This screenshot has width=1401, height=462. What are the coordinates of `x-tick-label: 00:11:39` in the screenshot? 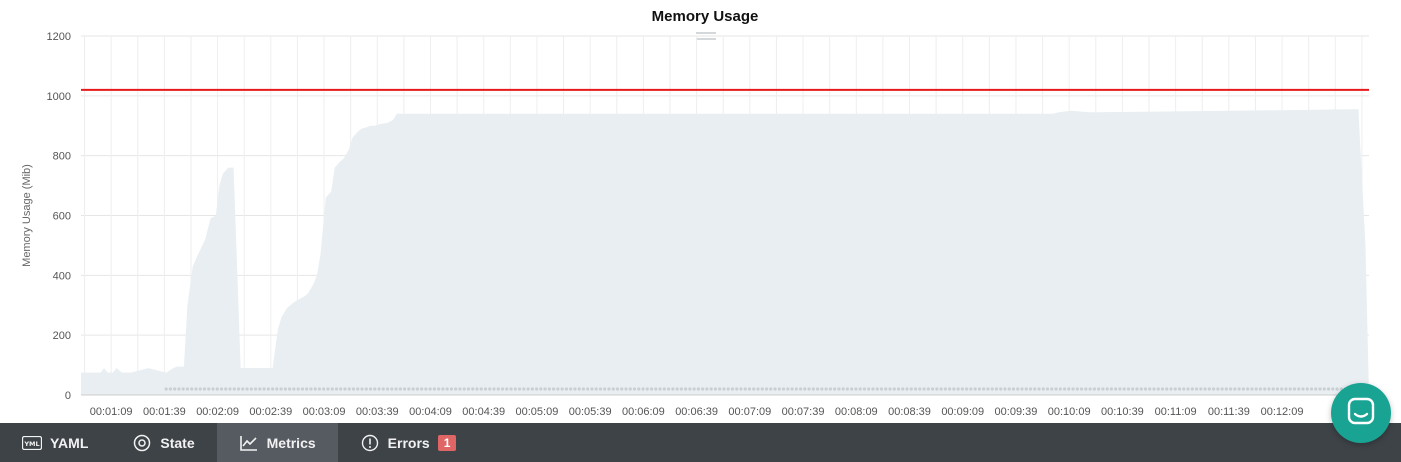 It's located at (1229, 412).